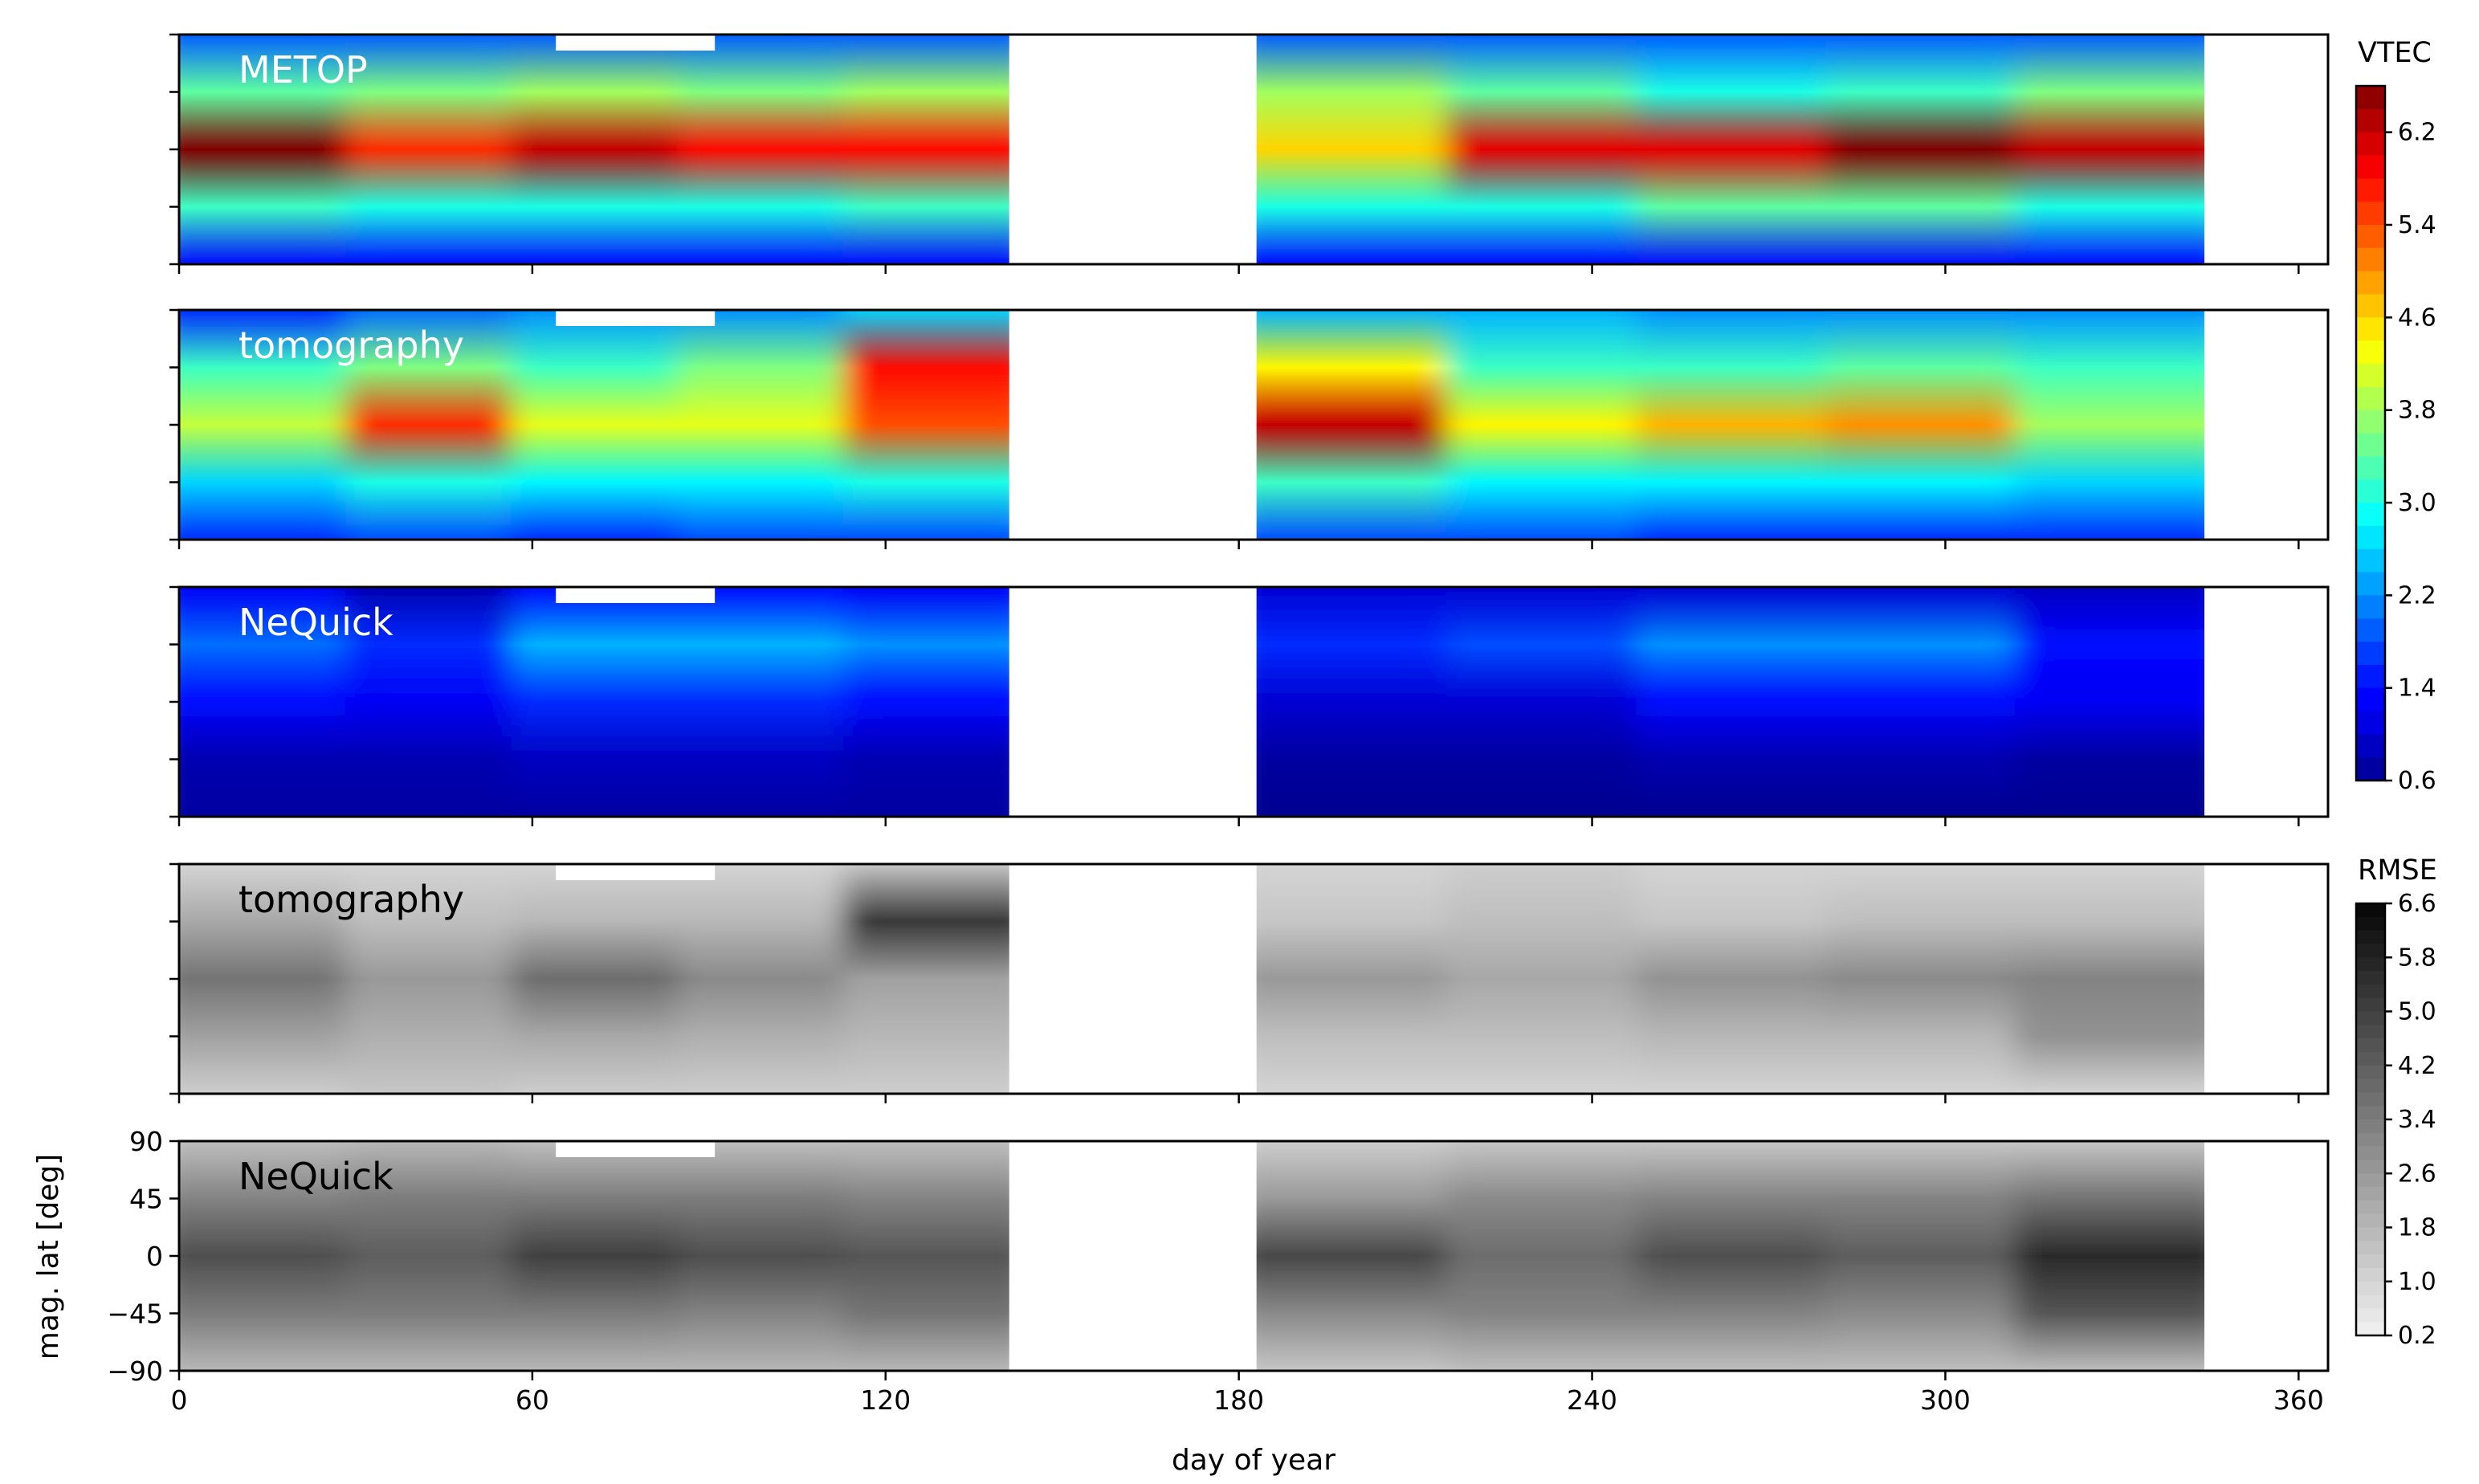  What do you see at coordinates (2396, 1102) in the screenshot?
I see `colorbar-rmse: RMSE 6.6 5.8 5.0 4.2 3.4 2.6 1.8 1.0 0.2` at bounding box center [2396, 1102].